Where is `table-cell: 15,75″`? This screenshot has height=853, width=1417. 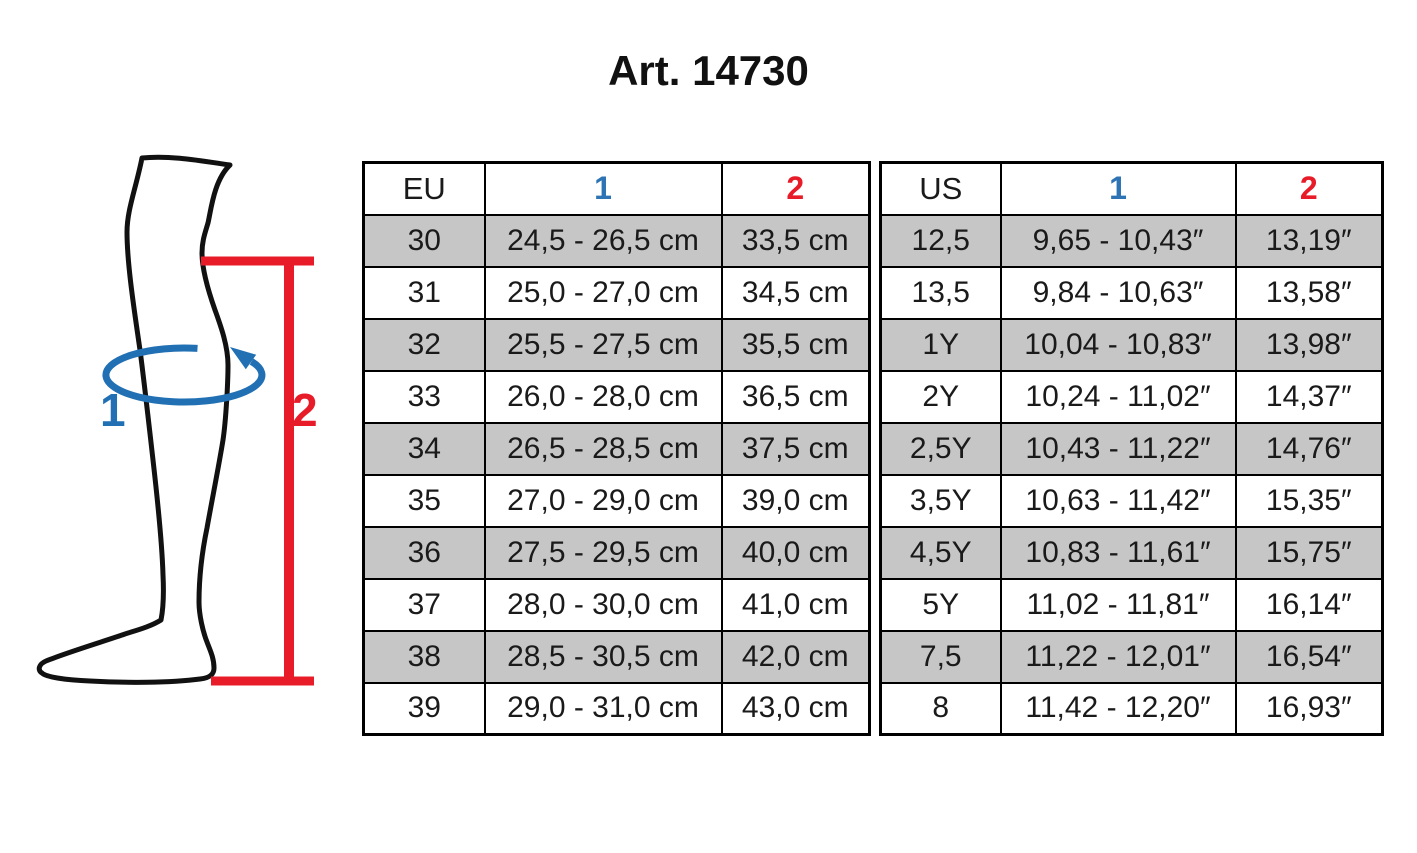 table-cell: 15,75″ is located at coordinates (1309, 552).